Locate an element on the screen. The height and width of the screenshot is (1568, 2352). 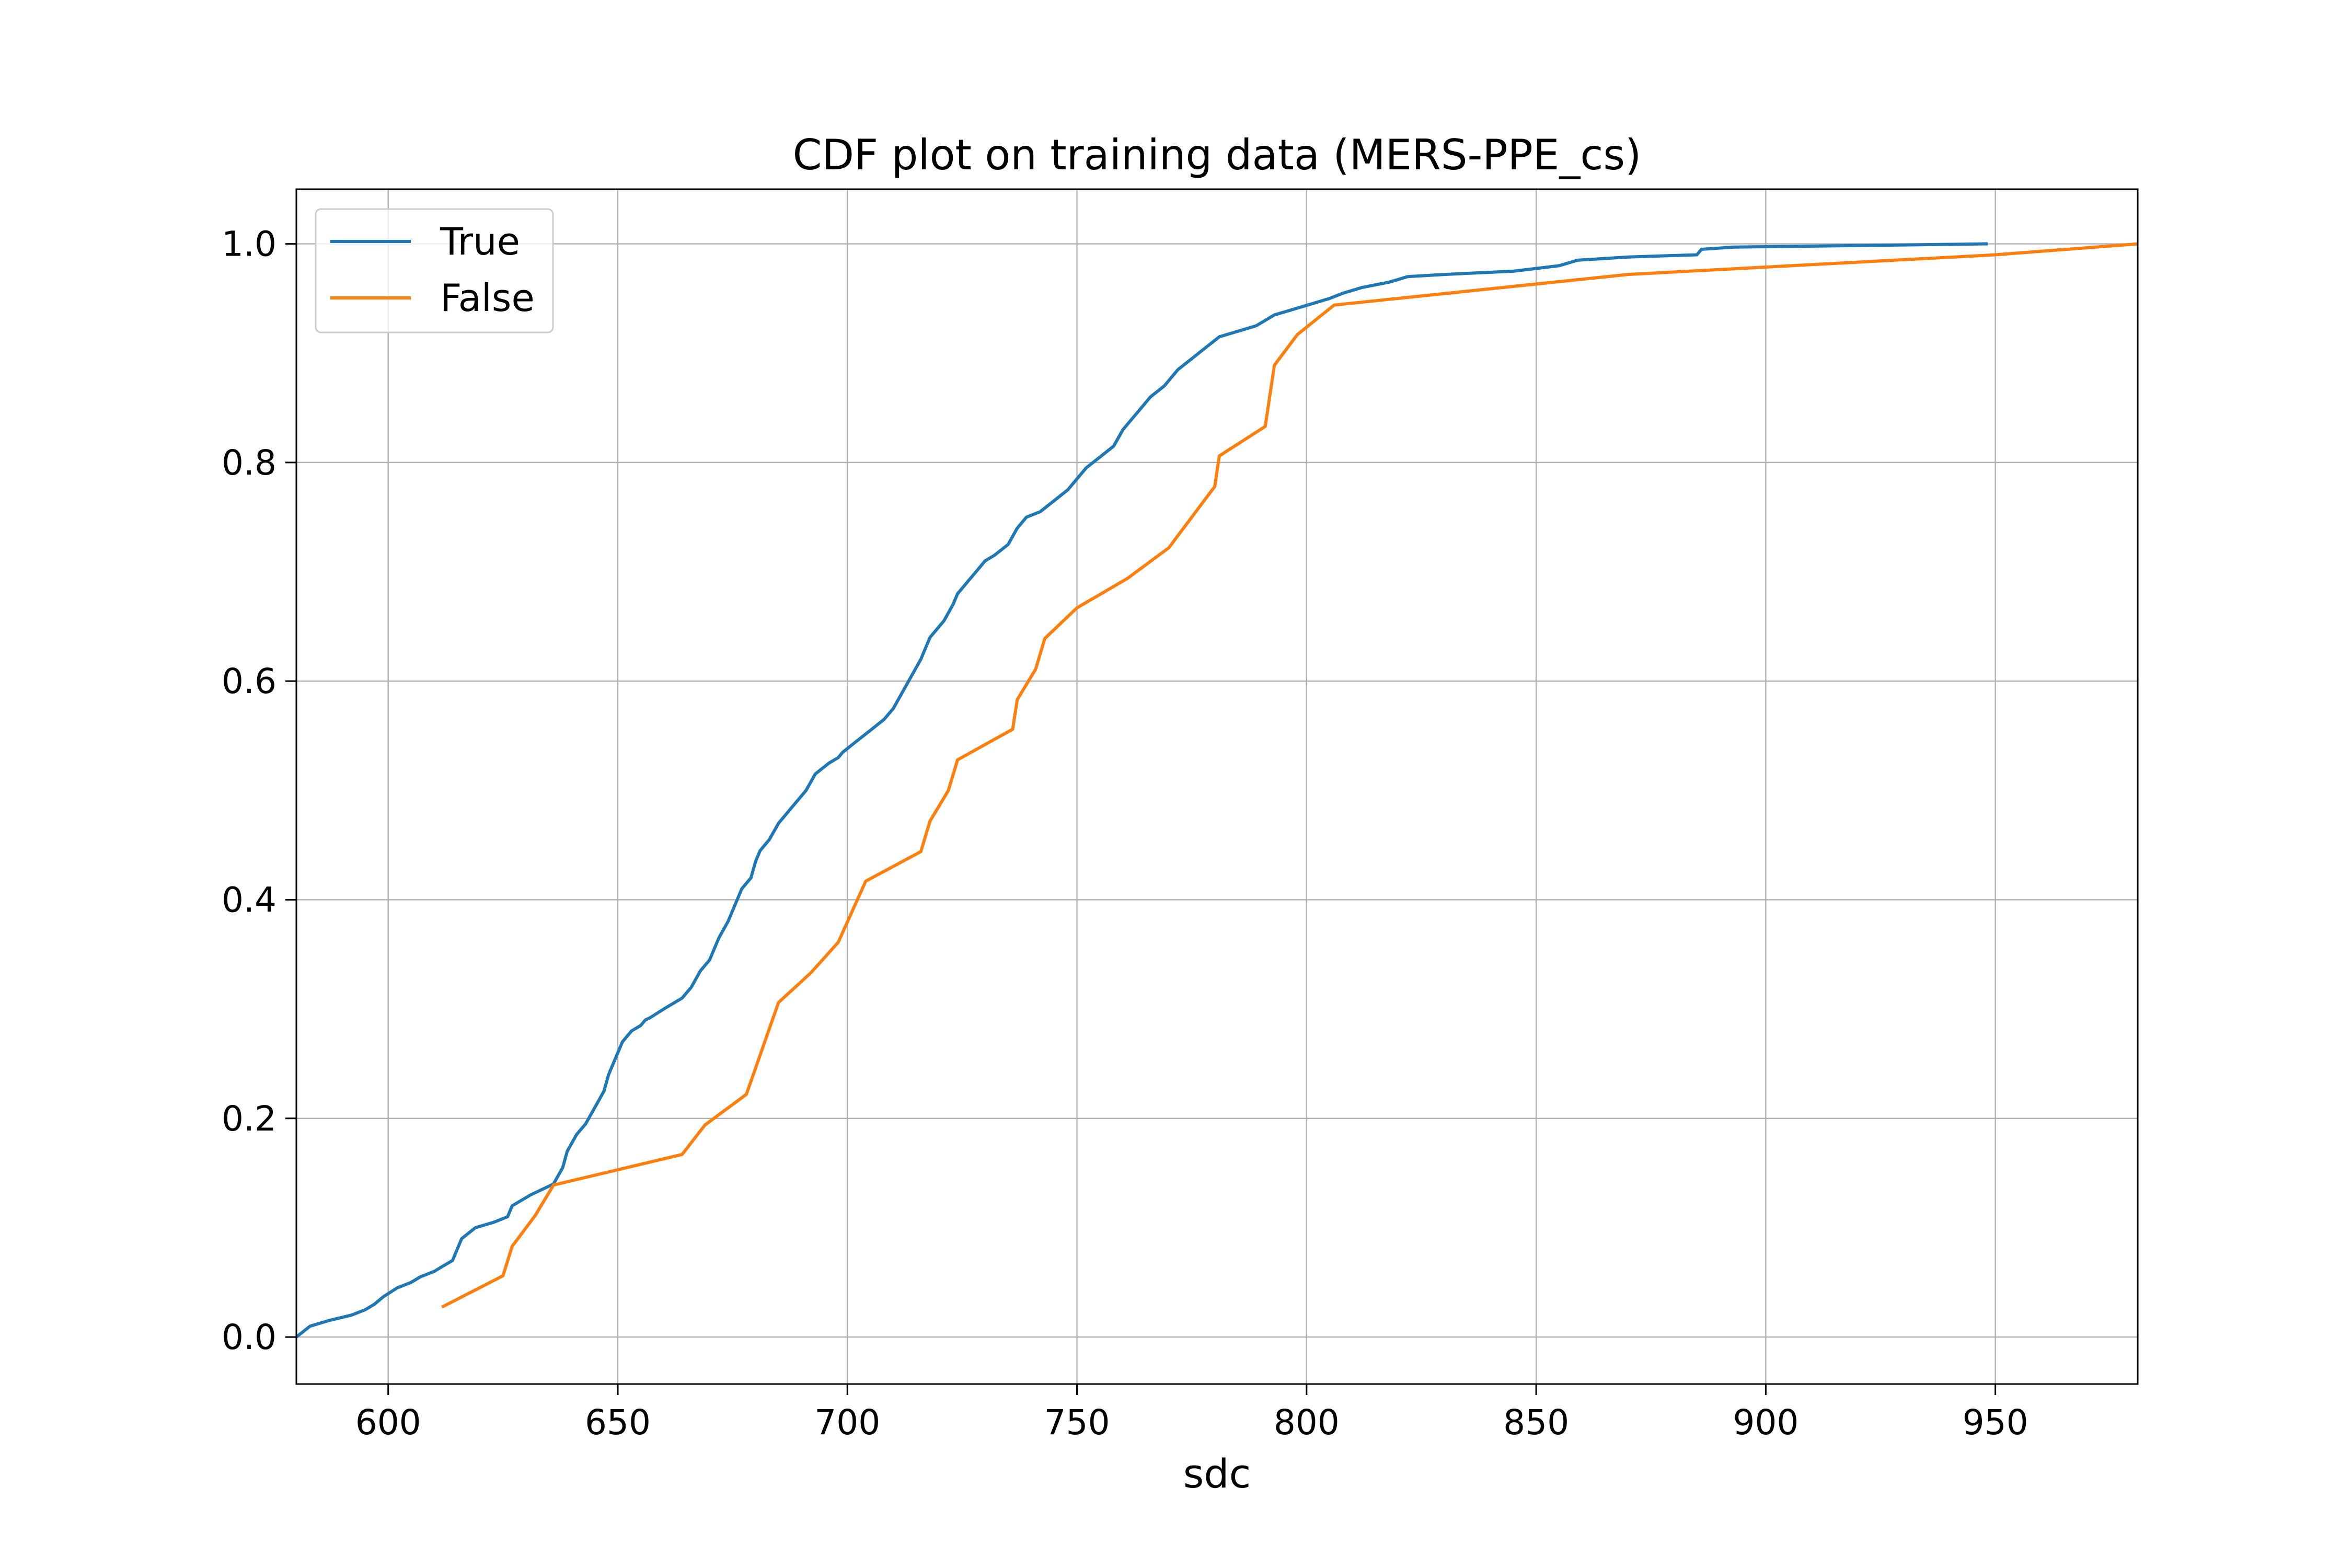
y-tick-label: 1.0 is located at coordinates (249, 244).